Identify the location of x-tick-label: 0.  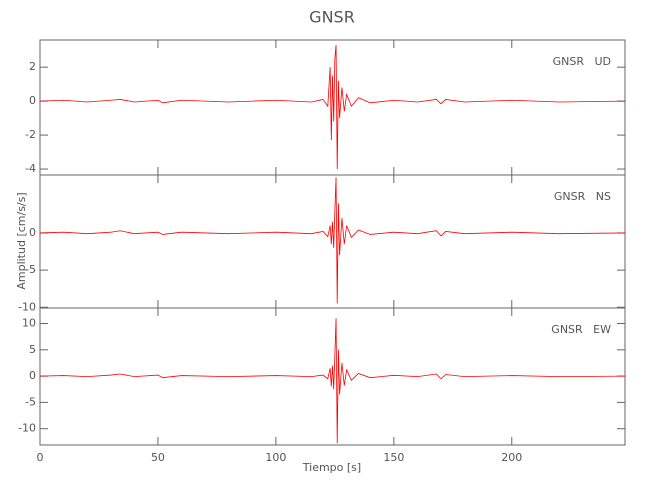
(40, 457).